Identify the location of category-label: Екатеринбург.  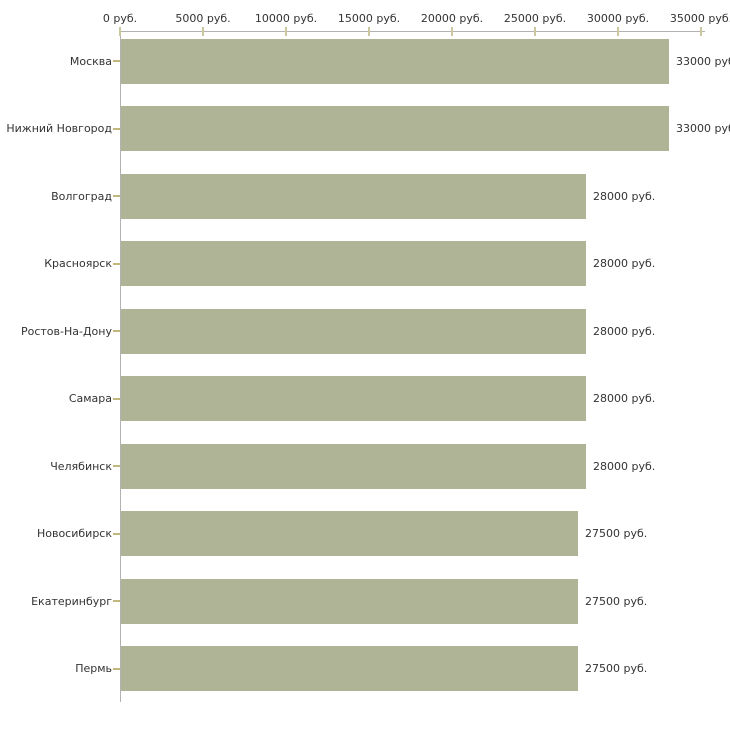
(71, 601).